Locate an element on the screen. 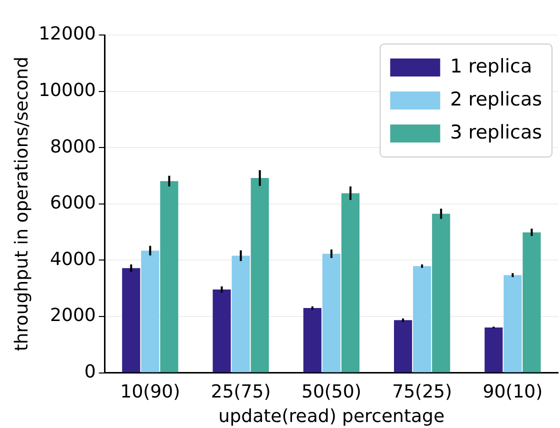  y-axis-title: throughput in operations/second is located at coordinates (21, 204).